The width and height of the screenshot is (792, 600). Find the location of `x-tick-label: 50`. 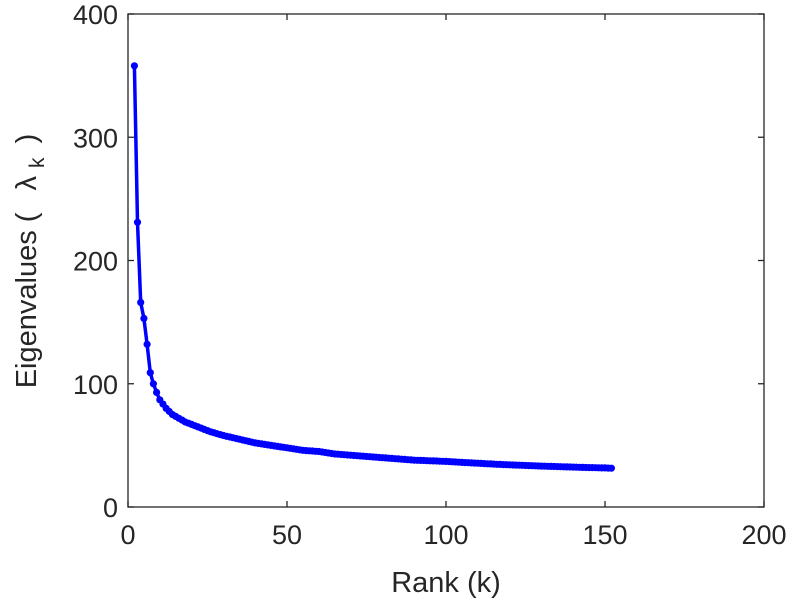

x-tick-label: 50 is located at coordinates (287, 535).